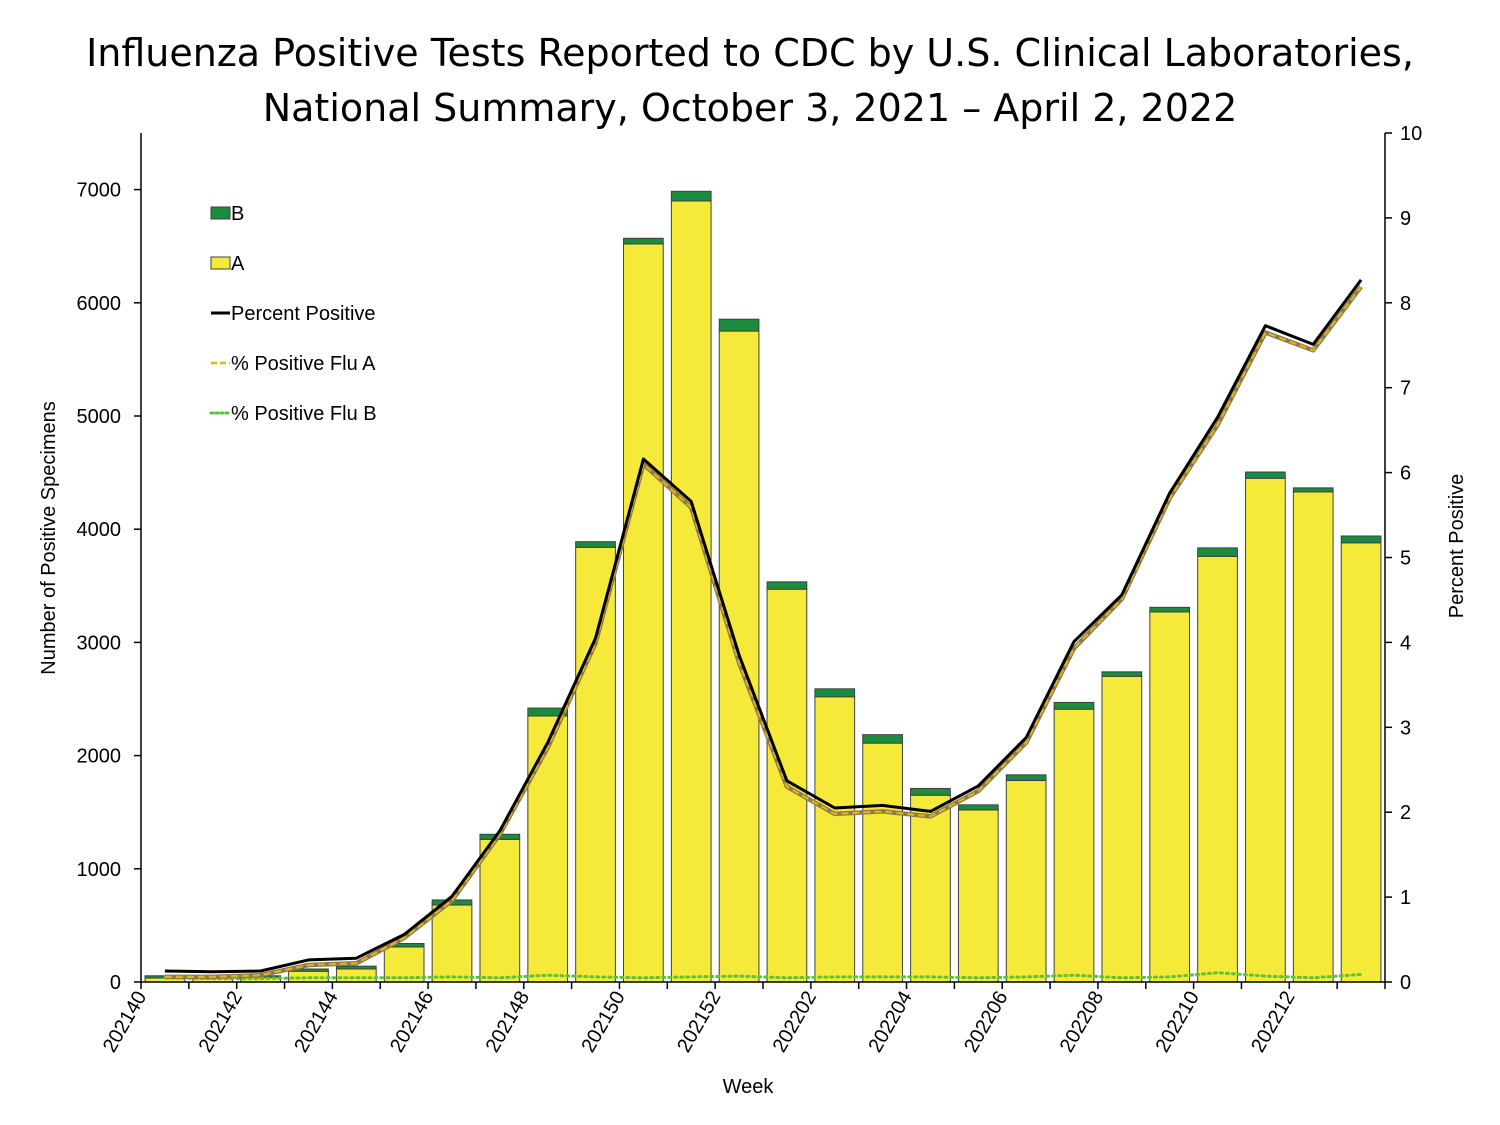  I want to click on legend-label-2: Percent Positive, so click(303, 314).